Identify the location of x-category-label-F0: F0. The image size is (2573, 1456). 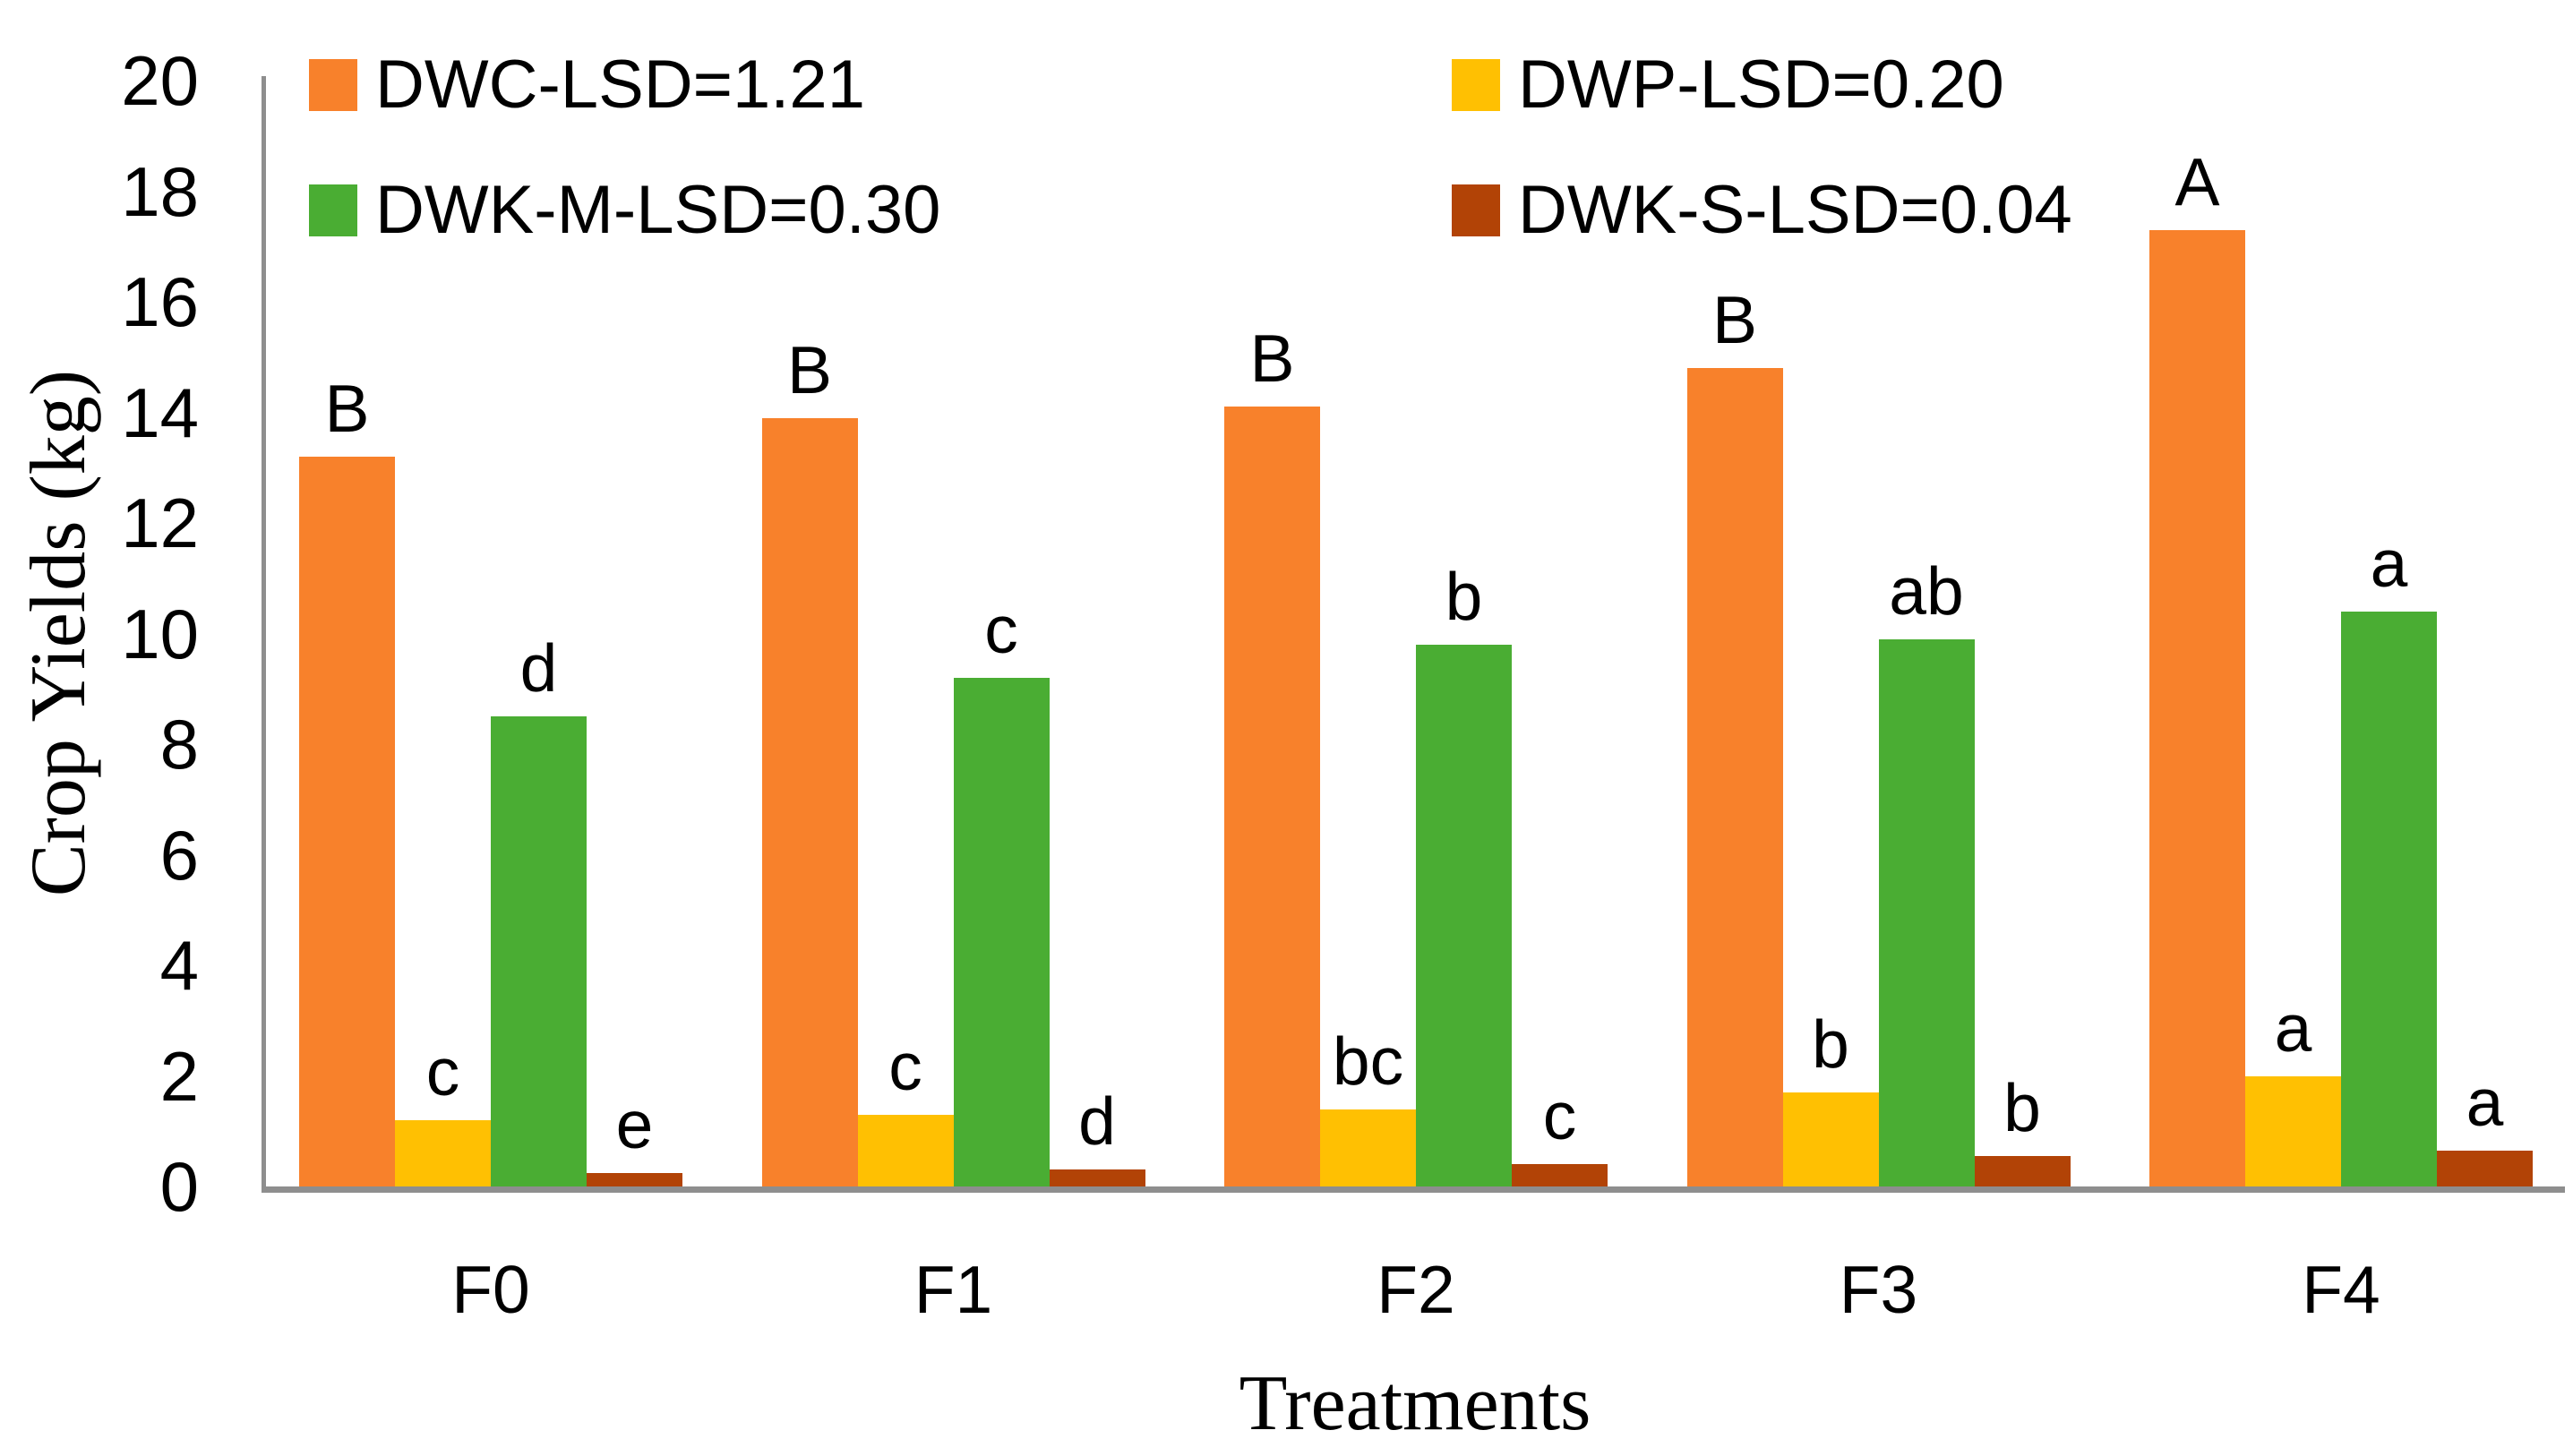
(490, 1289).